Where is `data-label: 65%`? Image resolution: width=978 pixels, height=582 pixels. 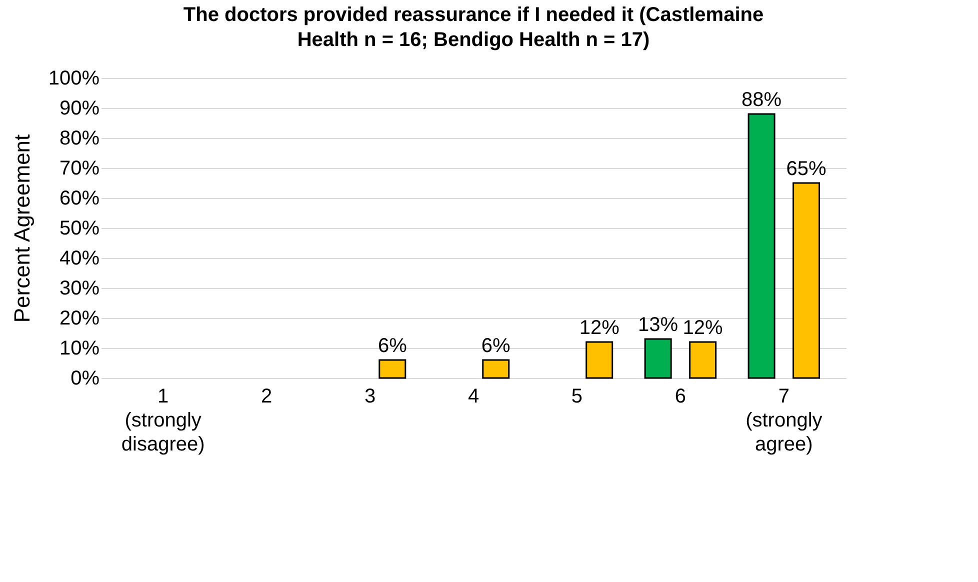 data-label: 65% is located at coordinates (806, 169).